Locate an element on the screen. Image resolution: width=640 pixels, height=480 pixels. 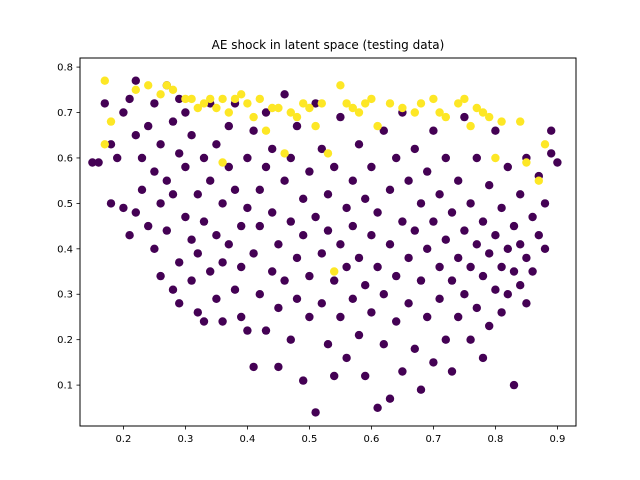
x-tick-label: 0.2 is located at coordinates (123, 439).